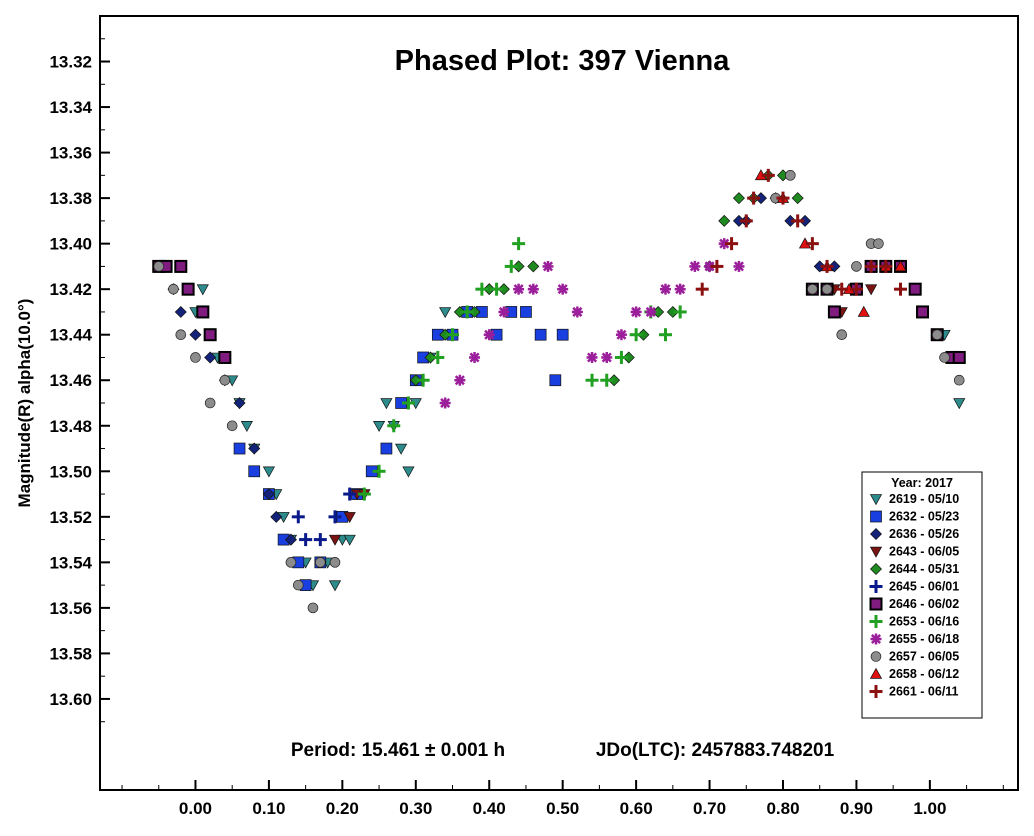  I want to click on y-tick-label: 13.34, so click(70, 107).